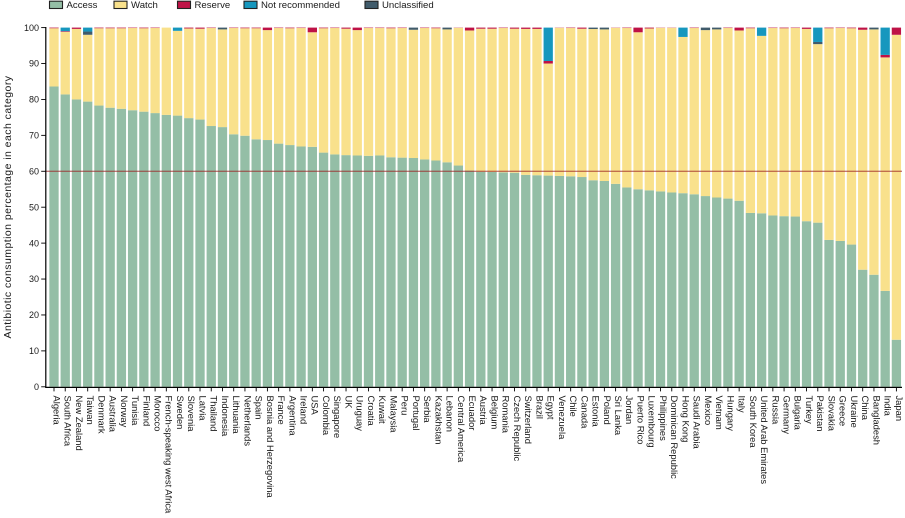  Describe the element at coordinates (34, 136) in the screenshot. I see `svg-text: 70` at that location.